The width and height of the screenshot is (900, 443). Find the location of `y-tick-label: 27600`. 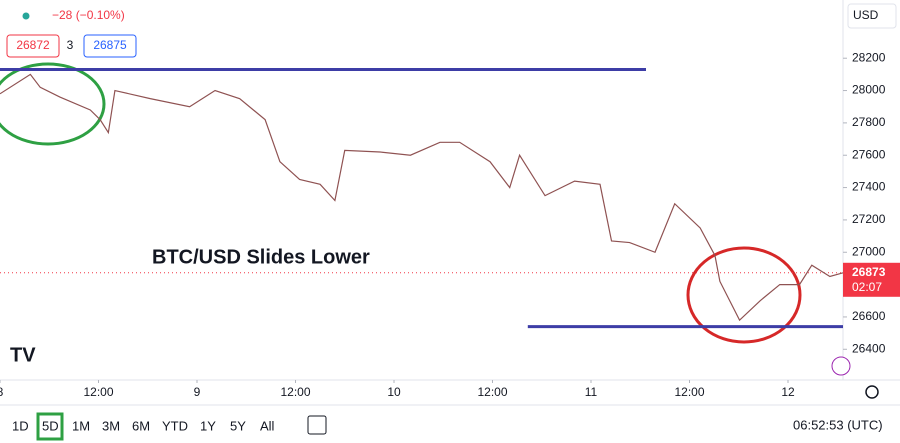

y-tick-label: 27600 is located at coordinates (869, 154).